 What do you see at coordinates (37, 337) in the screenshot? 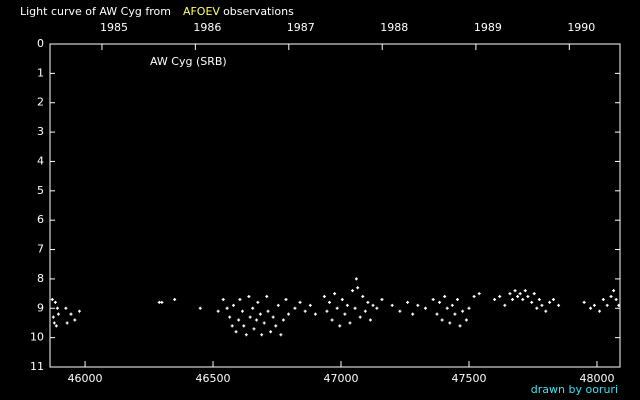
I see `y-tick-label: 10` at bounding box center [37, 337].